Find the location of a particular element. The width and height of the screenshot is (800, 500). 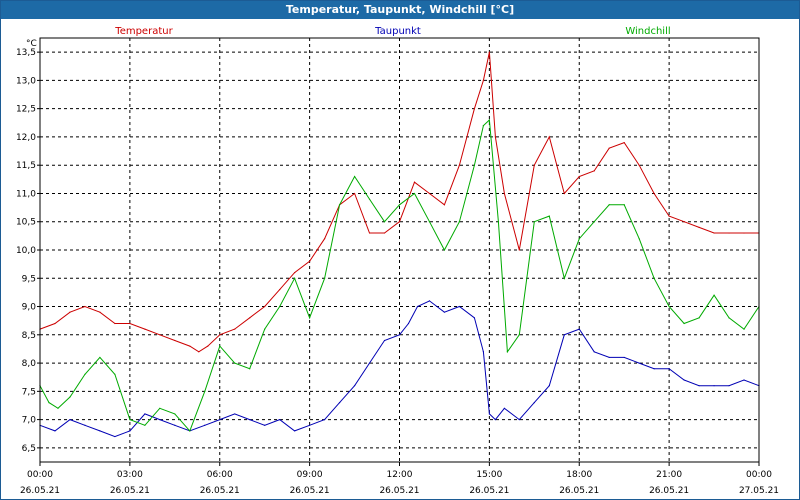

y-tick-label: 12,0 is located at coordinates (26, 138).